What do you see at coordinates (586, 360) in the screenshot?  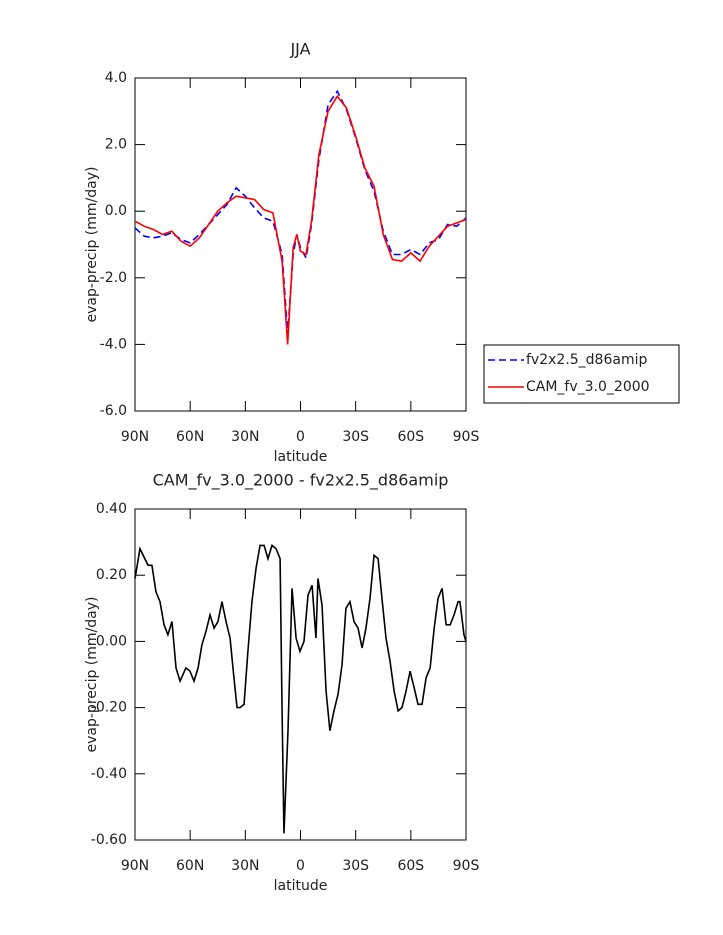 I see `legend-label: fv2x2.5_d86amip` at bounding box center [586, 360].